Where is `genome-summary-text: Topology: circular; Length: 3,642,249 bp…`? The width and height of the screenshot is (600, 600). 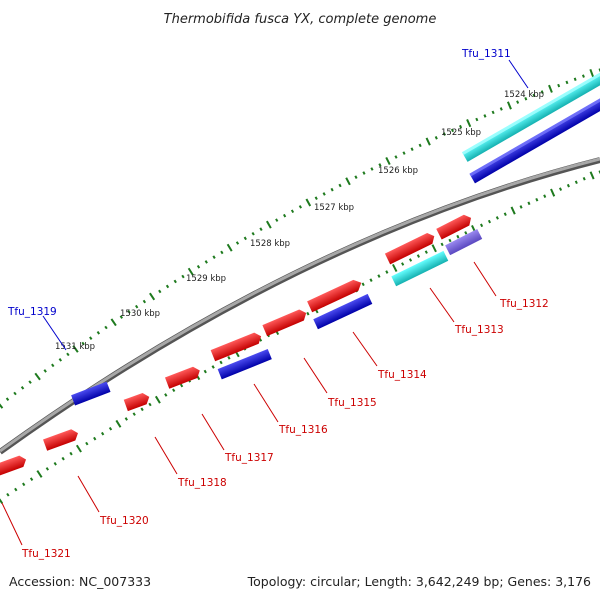 genome-summary-text: Topology: circular; Length: 3,642,249 bp… is located at coordinates (419, 581).